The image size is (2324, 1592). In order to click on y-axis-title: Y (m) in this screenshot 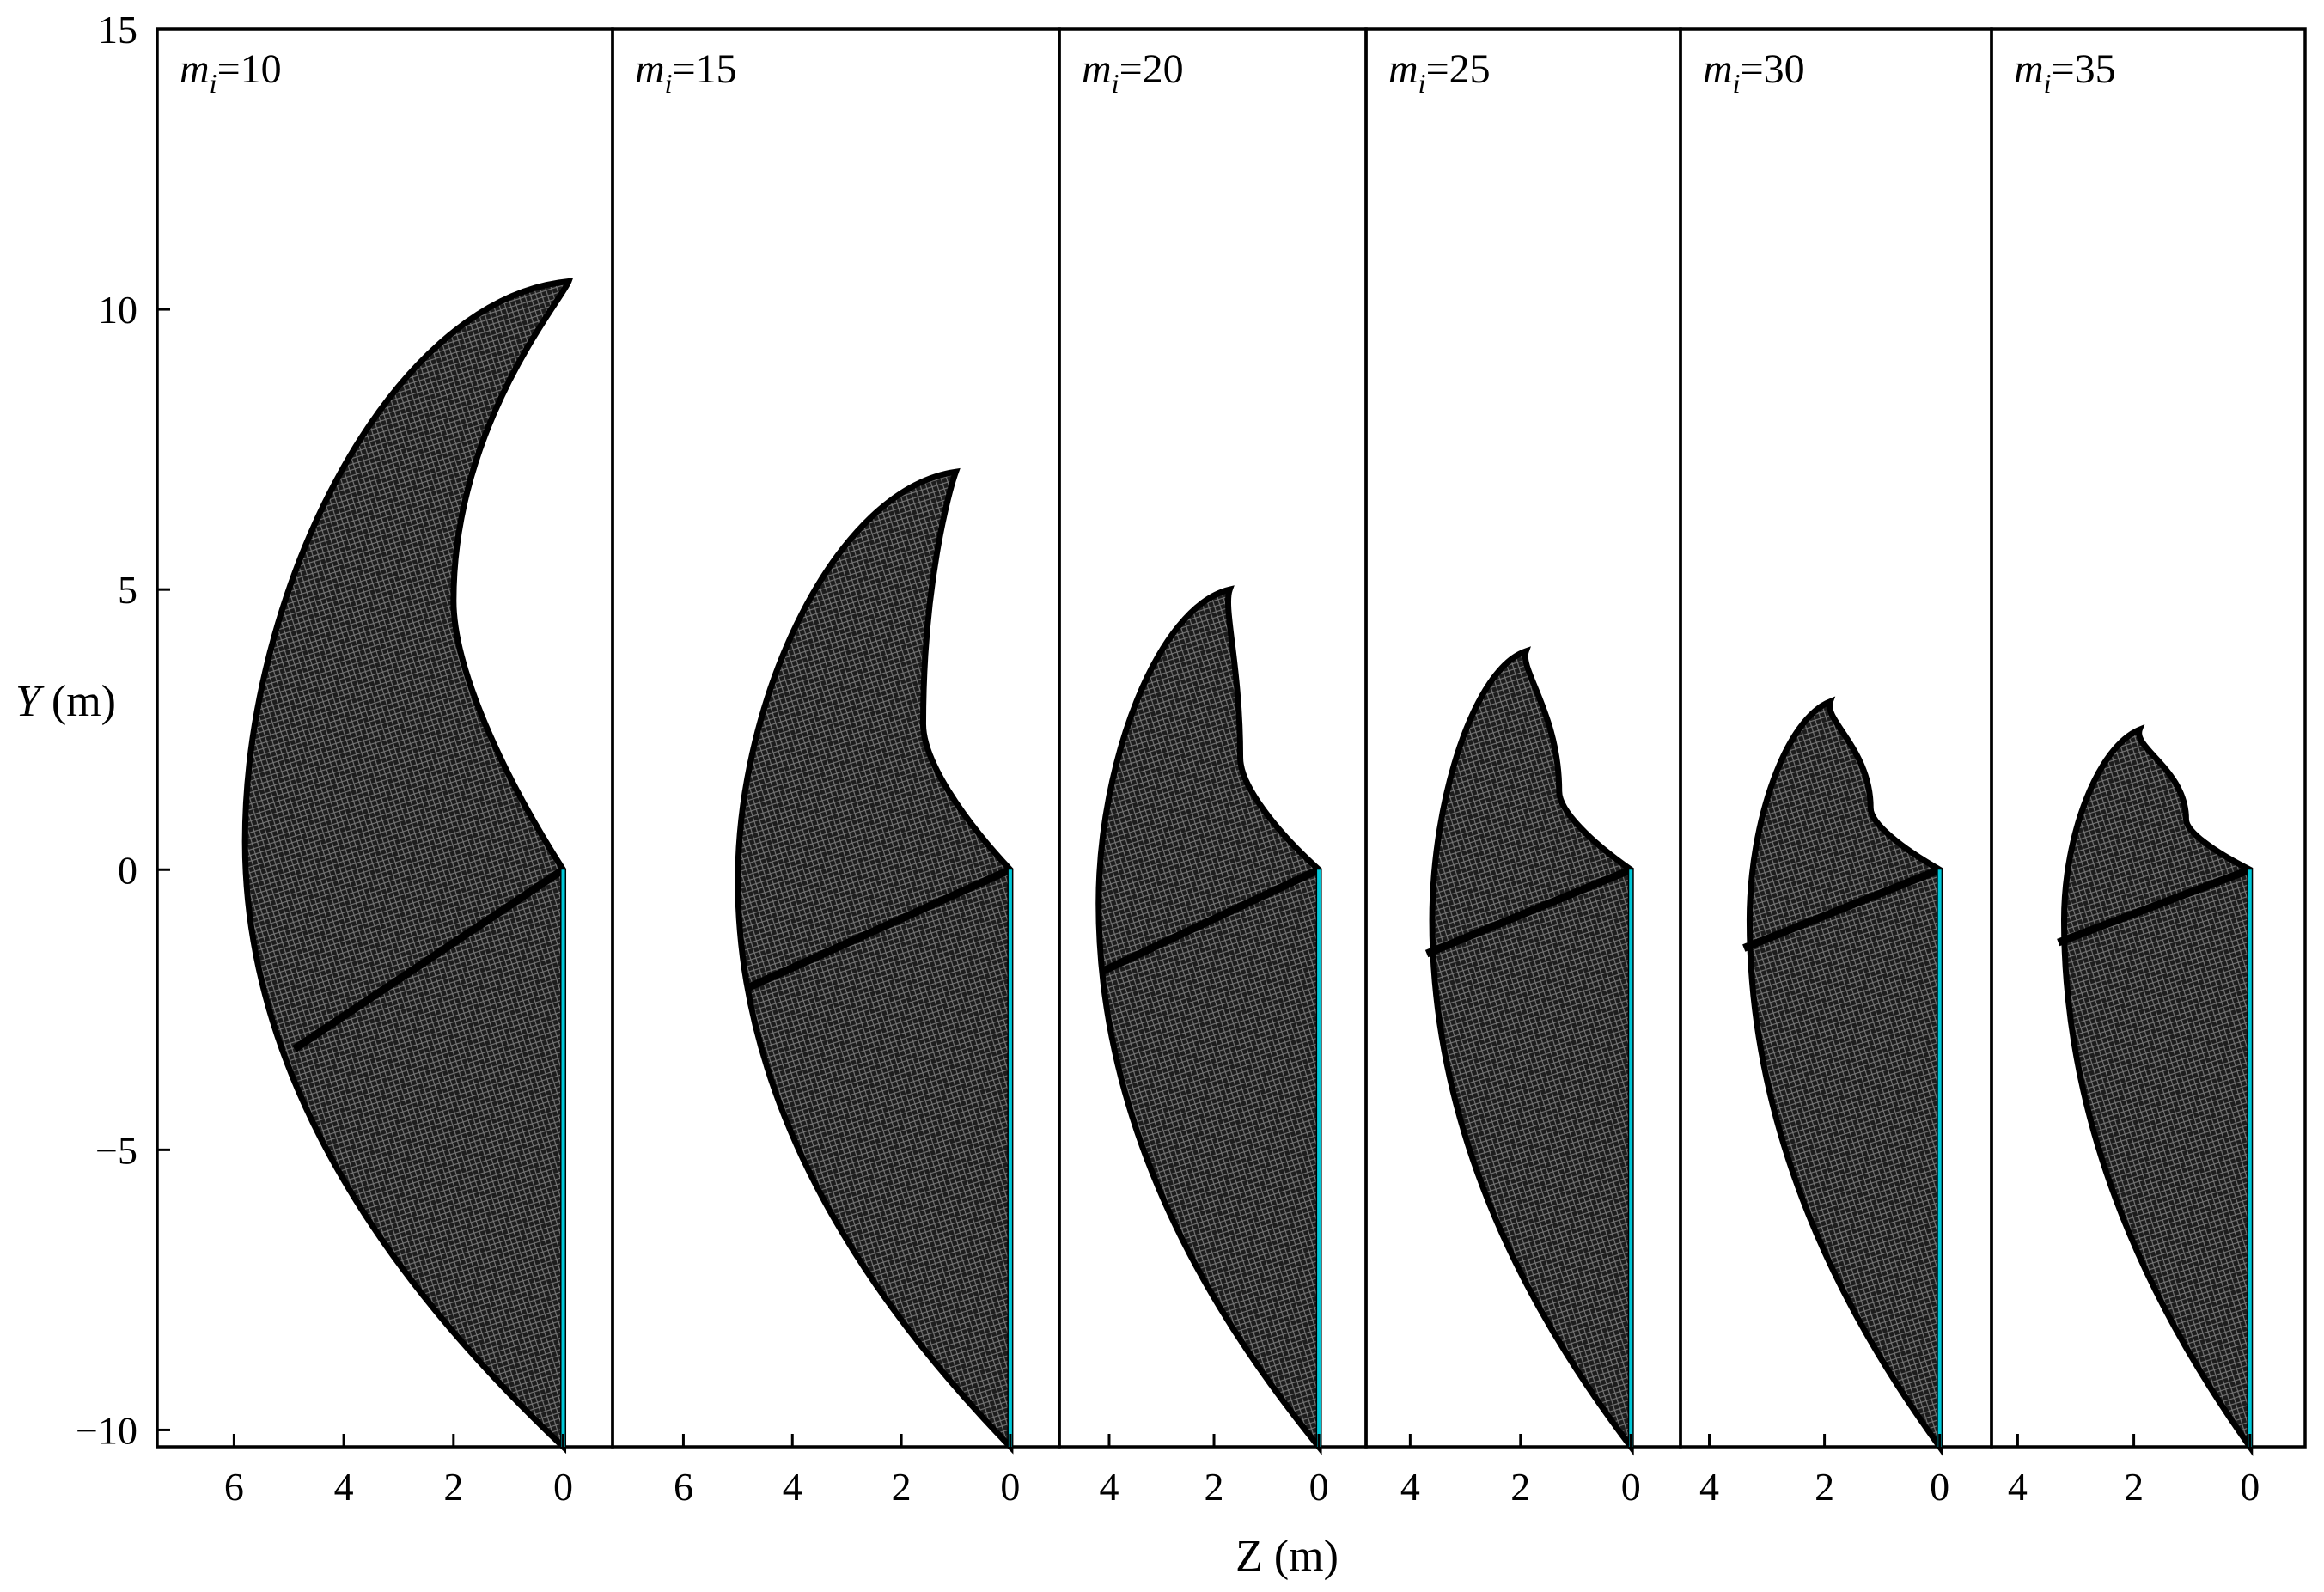, I will do `click(65, 701)`.